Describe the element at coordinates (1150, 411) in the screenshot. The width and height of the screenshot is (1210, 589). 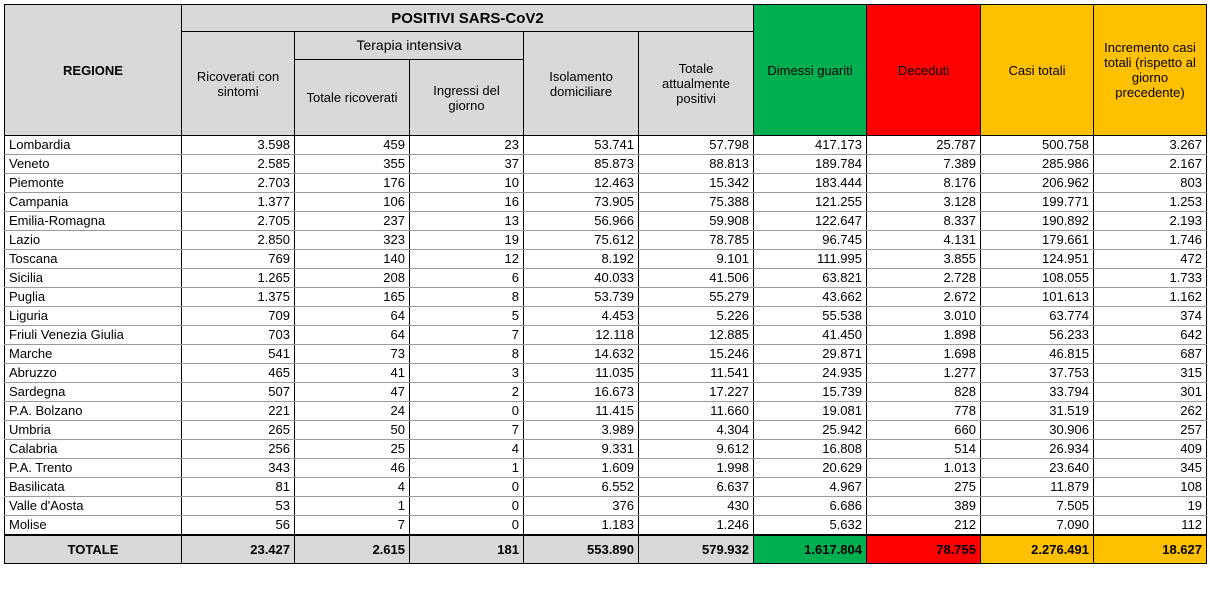
I see `data-cell: 262` at that location.